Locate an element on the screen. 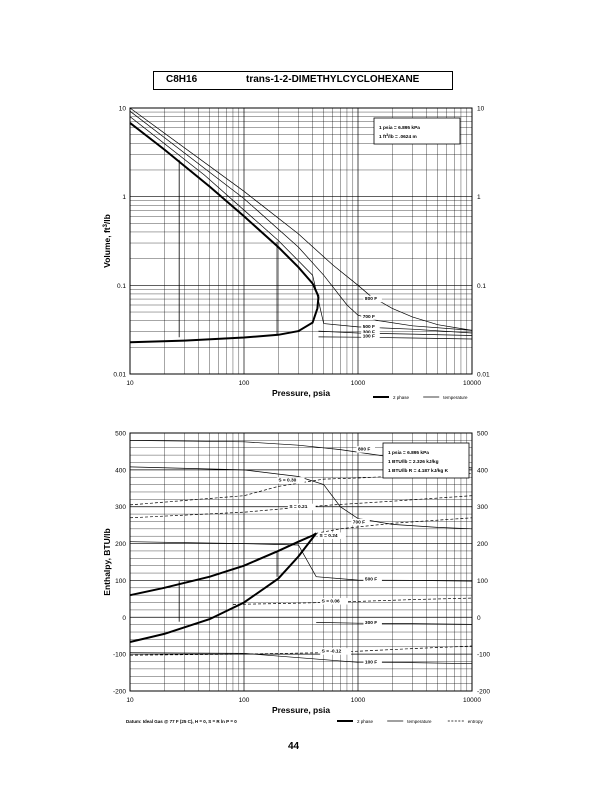  compound-name: trans-1-2-DIMETHYLCYCLOHEXANE is located at coordinates (333, 79).